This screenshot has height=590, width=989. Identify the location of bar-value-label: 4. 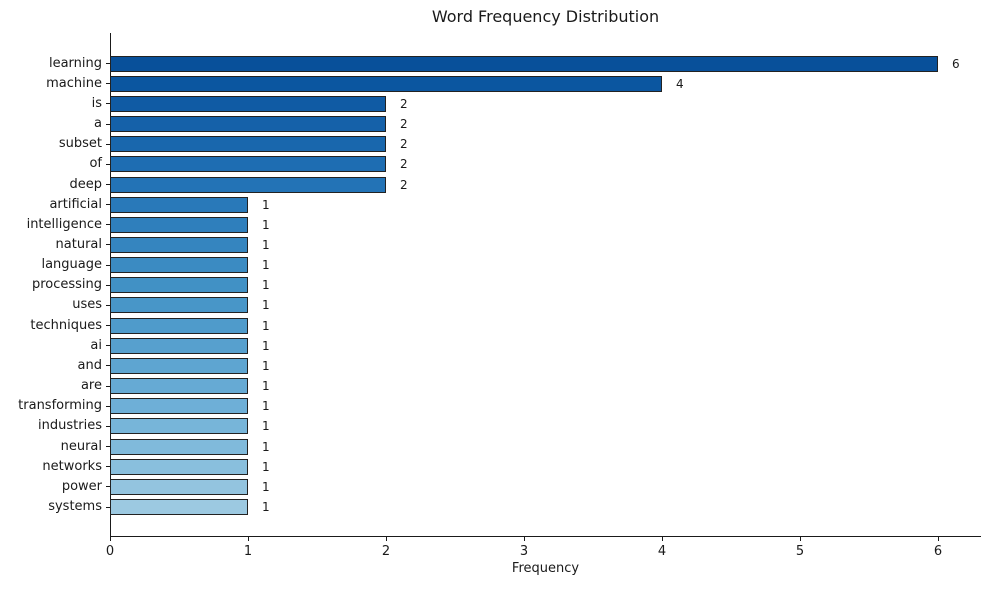
(680, 83).